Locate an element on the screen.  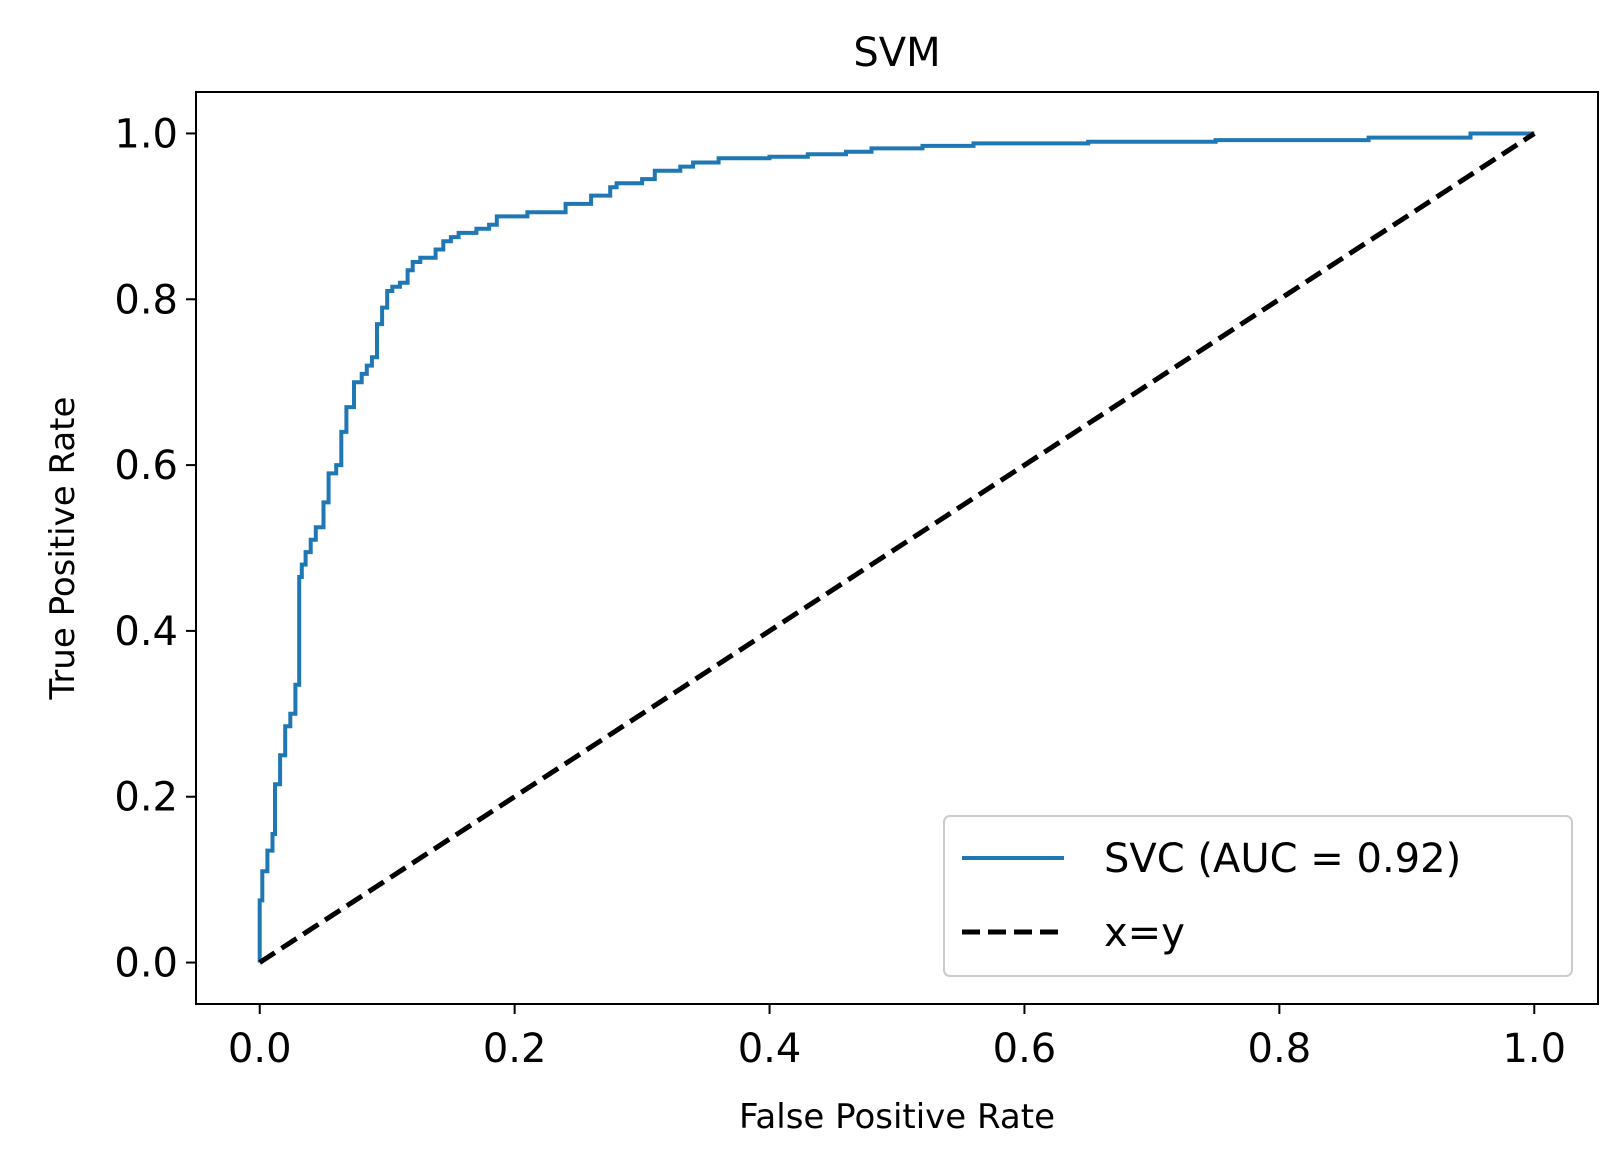
legend-label-diagonal: x=y is located at coordinates (1144, 933).